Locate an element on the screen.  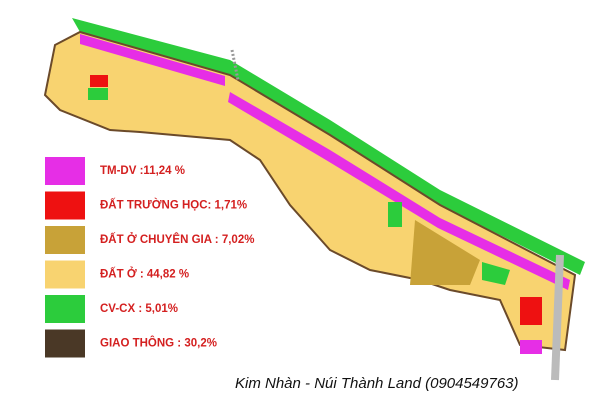
legend-label: ĐẤT Ở CHUYÊN GIA : 7,02% is located at coordinates (177, 239).